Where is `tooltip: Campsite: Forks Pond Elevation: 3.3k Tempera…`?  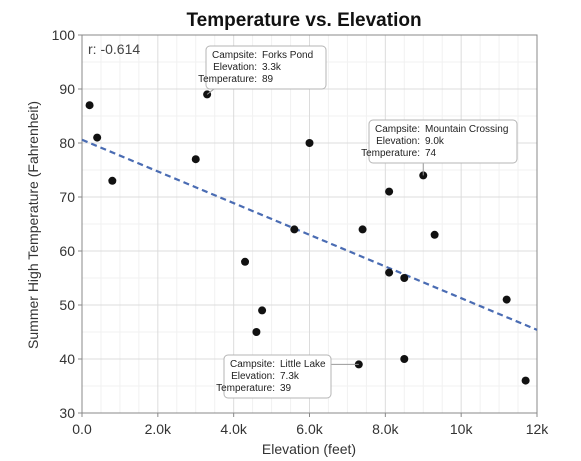
tooltip: Campsite: Forks Pond Elevation: 3.3k Tempera… is located at coordinates (262, 70).